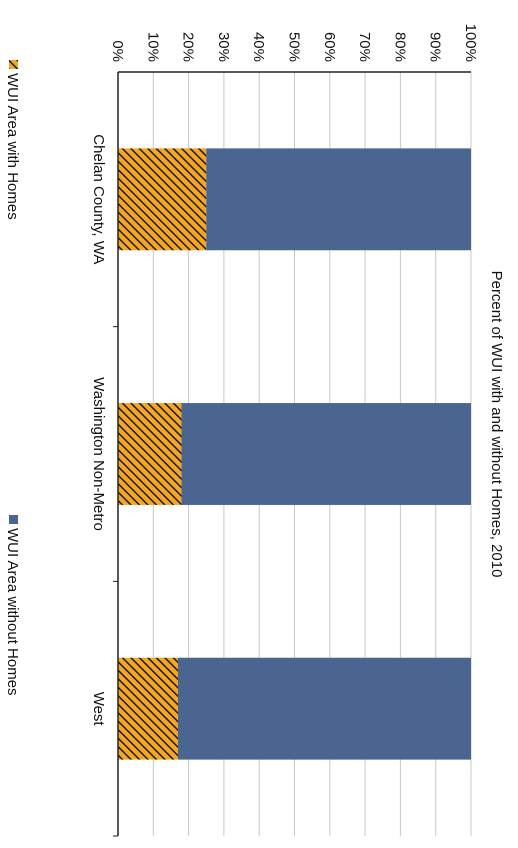 This screenshot has height=848, width=518. Describe the element at coordinates (329, 47) in the screenshot. I see `y-tick-label: 60%` at that location.